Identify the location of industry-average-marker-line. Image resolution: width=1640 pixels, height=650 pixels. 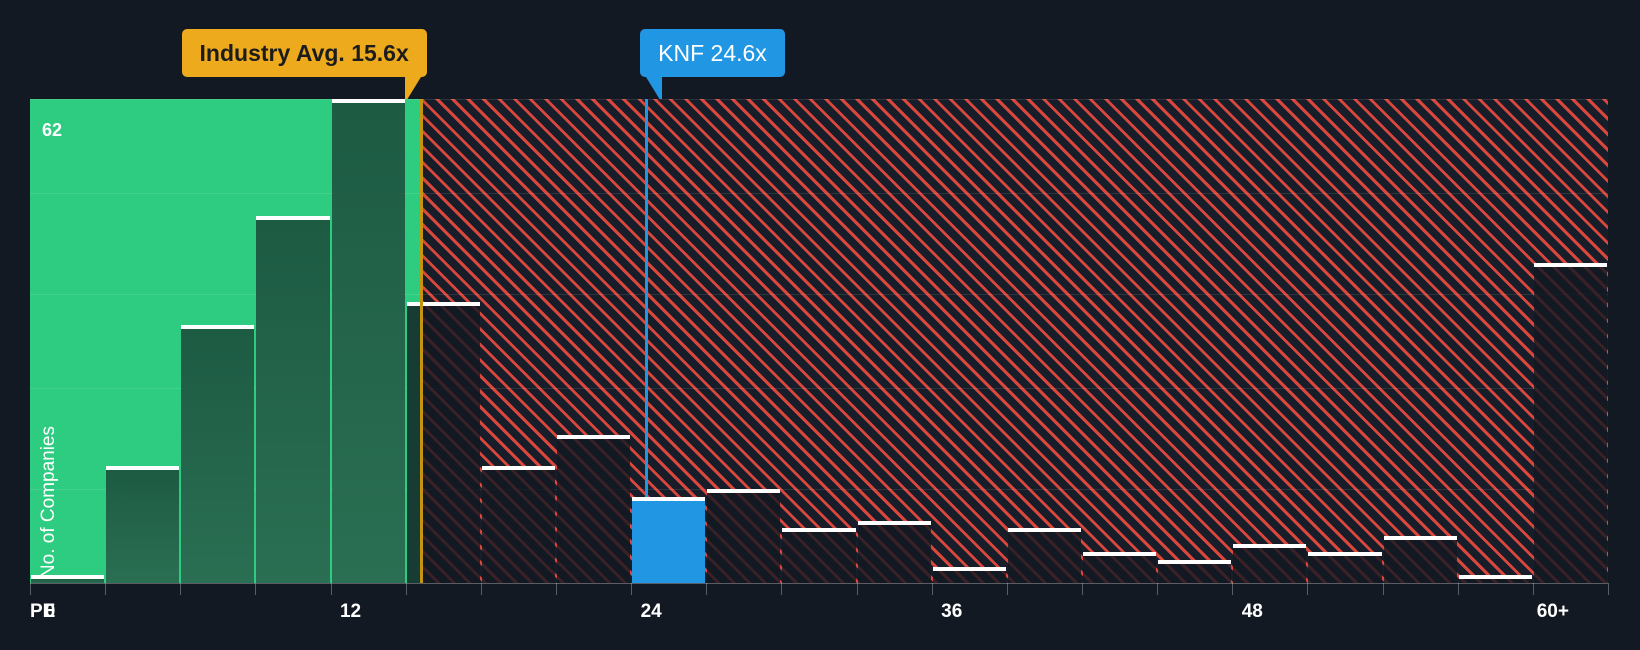
(421, 341).